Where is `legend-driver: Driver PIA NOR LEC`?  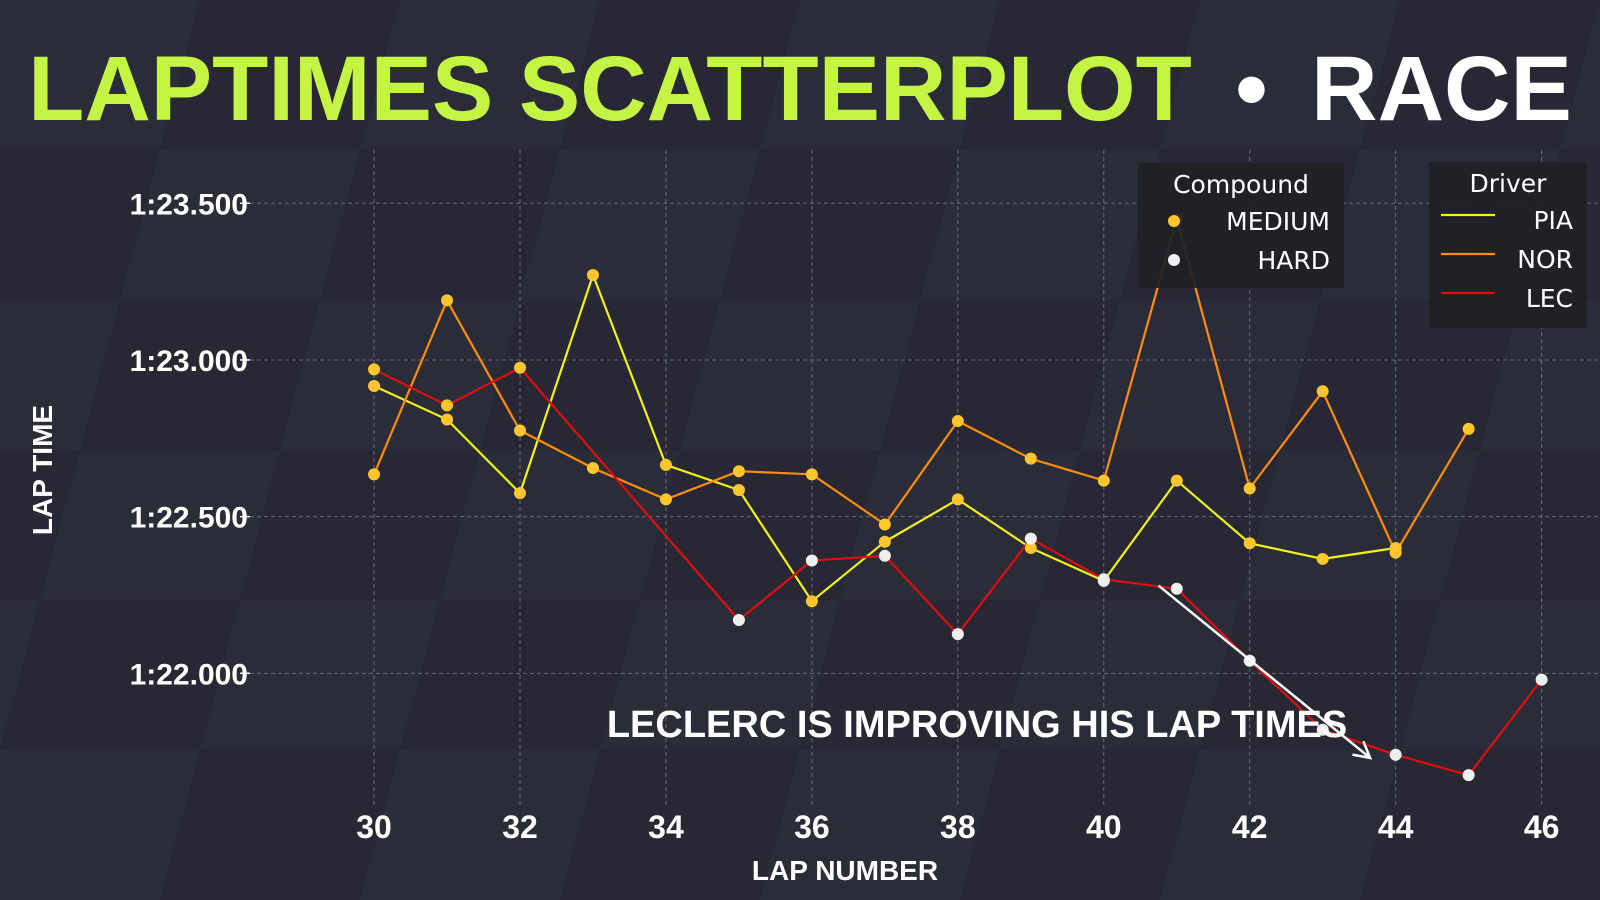
legend-driver: Driver PIA NOR LEC is located at coordinates (1508, 245).